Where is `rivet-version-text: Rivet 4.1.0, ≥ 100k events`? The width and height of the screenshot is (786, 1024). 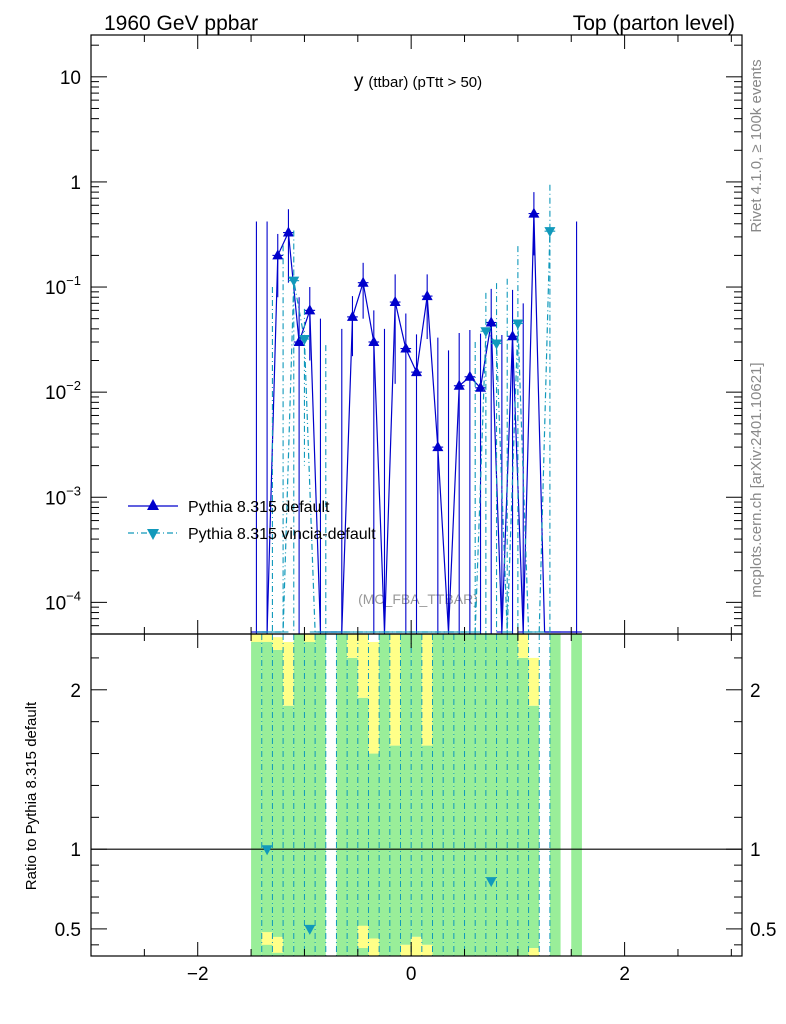
rivet-version-text: Rivet 4.1.0, ≥ 100k events is located at coordinates (756, 145).